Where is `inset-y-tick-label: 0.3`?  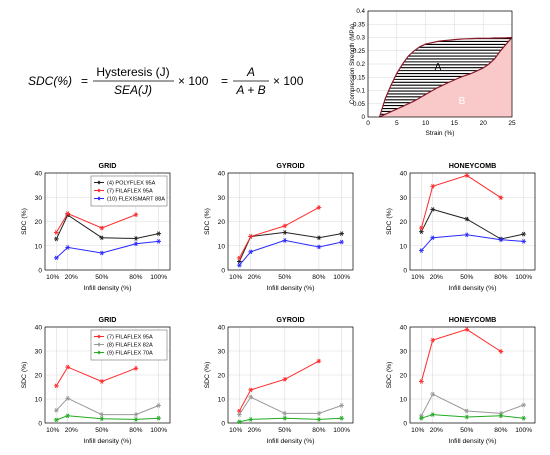
inset-y-tick-label: 0.3 is located at coordinates (360, 38).